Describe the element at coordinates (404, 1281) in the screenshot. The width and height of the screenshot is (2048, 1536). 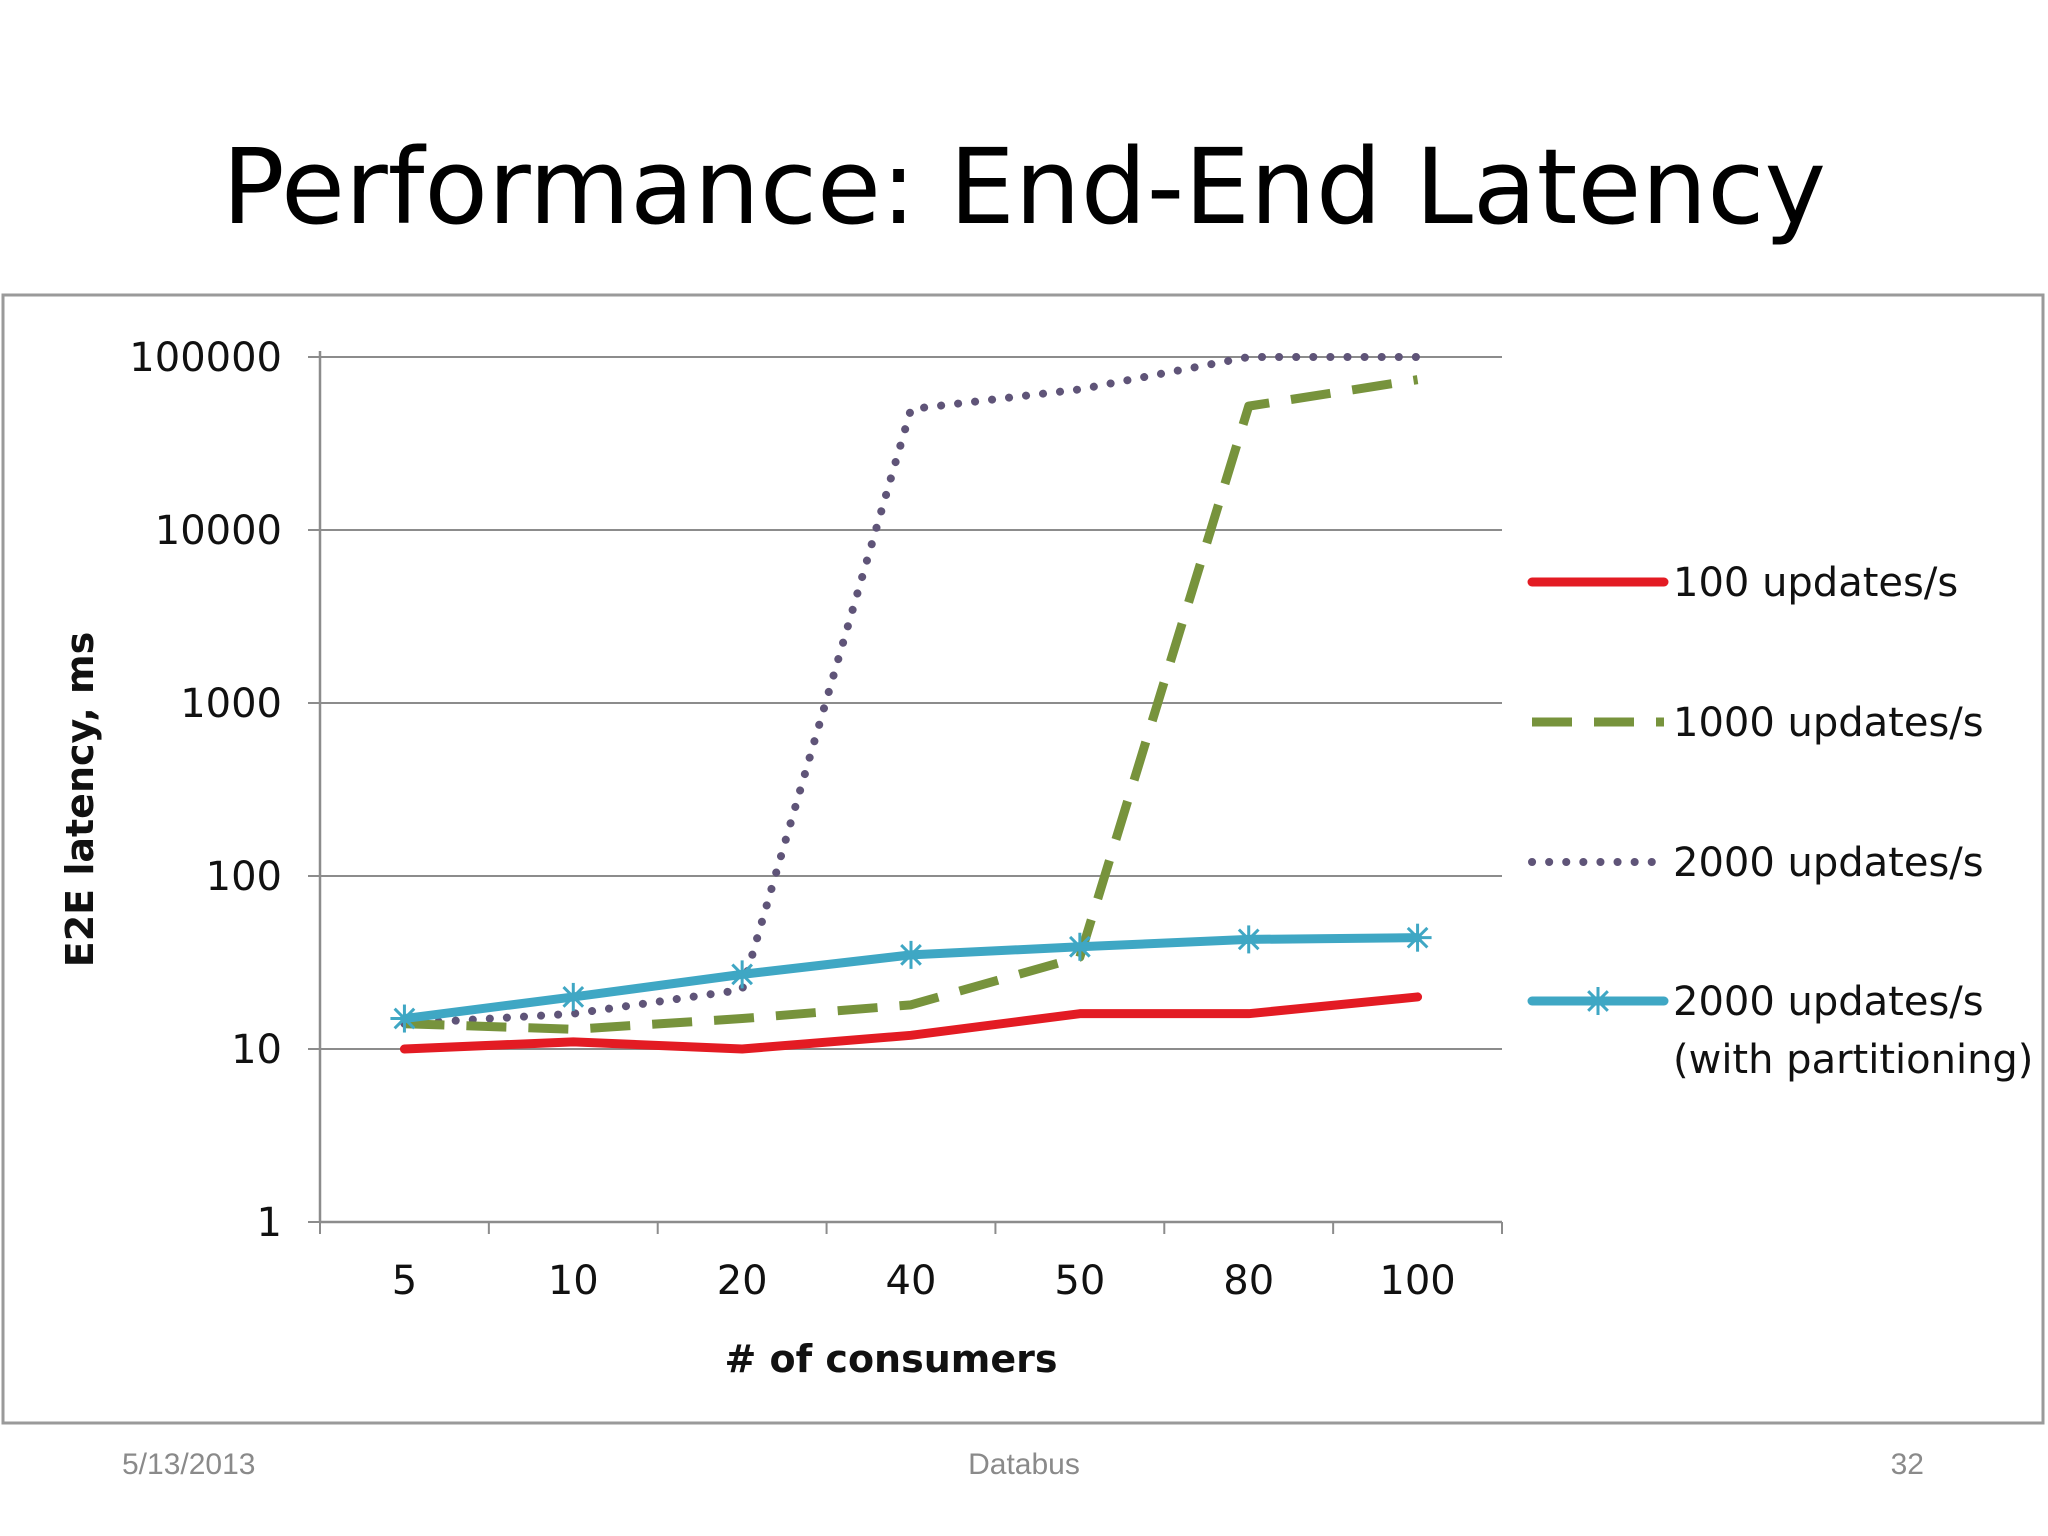
I see `x-tick-label: 5` at that location.